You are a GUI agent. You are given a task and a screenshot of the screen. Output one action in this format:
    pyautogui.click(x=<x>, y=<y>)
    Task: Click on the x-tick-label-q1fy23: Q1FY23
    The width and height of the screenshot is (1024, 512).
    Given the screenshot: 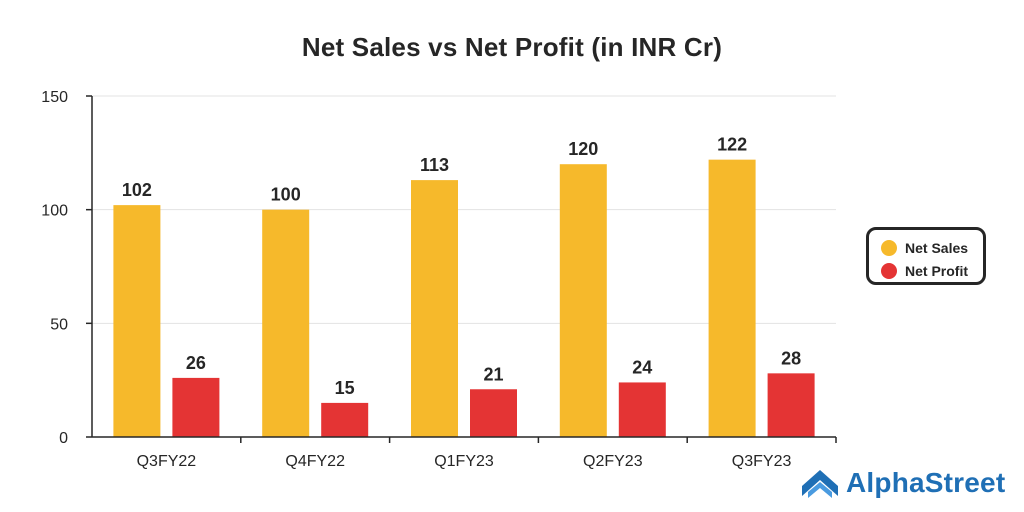 What is the action you would take?
    pyautogui.click(x=464, y=461)
    